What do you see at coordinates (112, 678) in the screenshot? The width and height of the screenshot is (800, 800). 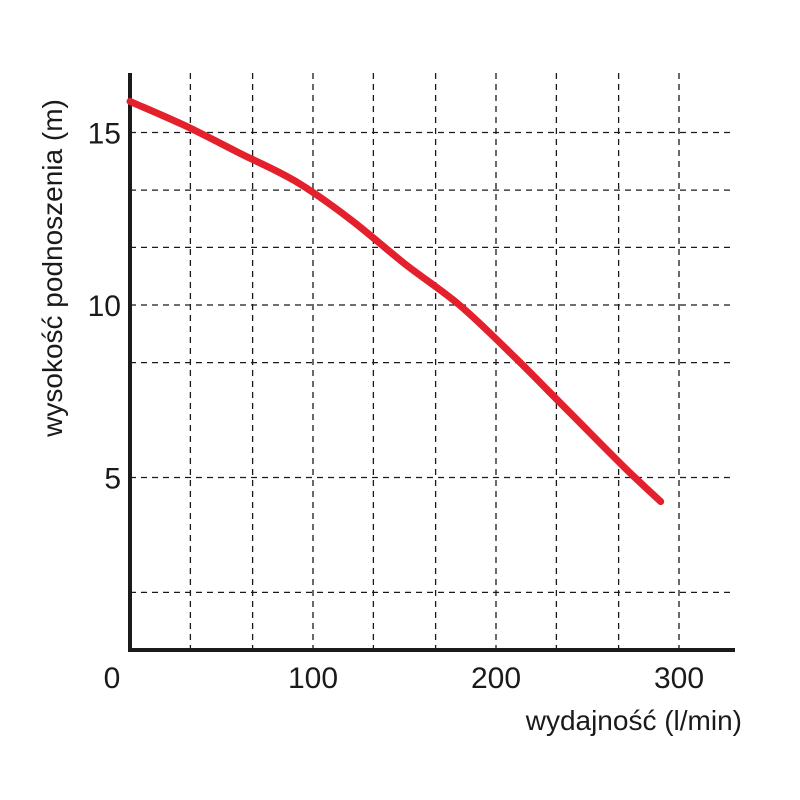 I see `x-tick-label: 0` at bounding box center [112, 678].